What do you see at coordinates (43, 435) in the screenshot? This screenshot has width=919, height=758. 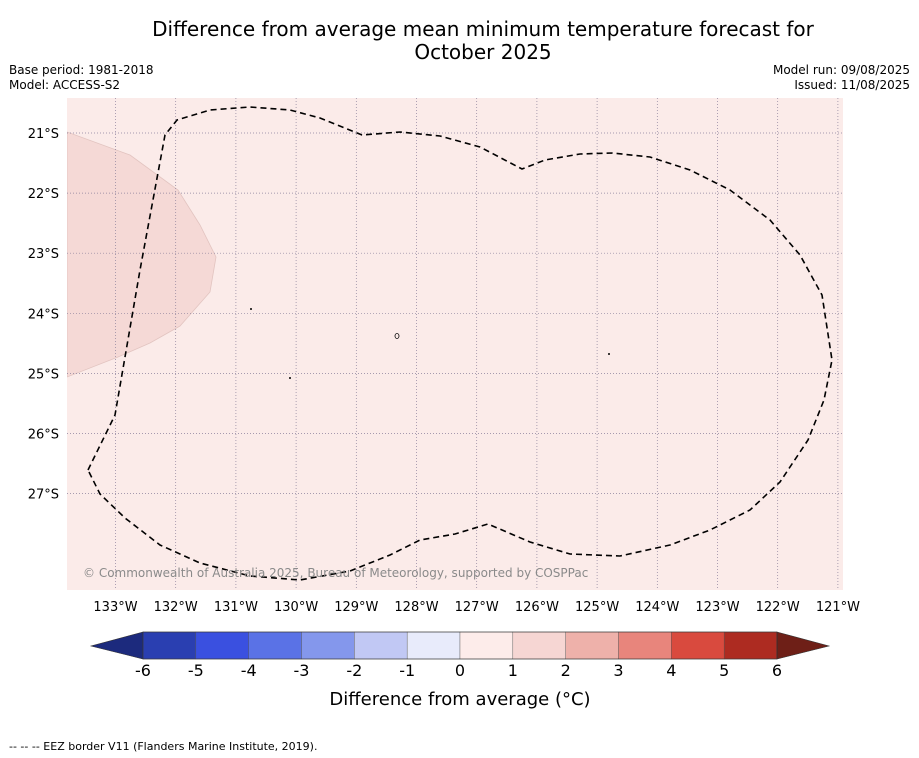 I see `latitude-label: 26°S` at bounding box center [43, 435].